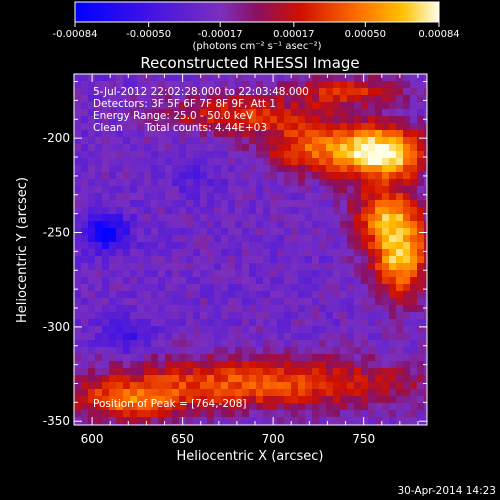  I want to click on x-tick-label: 650, so click(182, 439).